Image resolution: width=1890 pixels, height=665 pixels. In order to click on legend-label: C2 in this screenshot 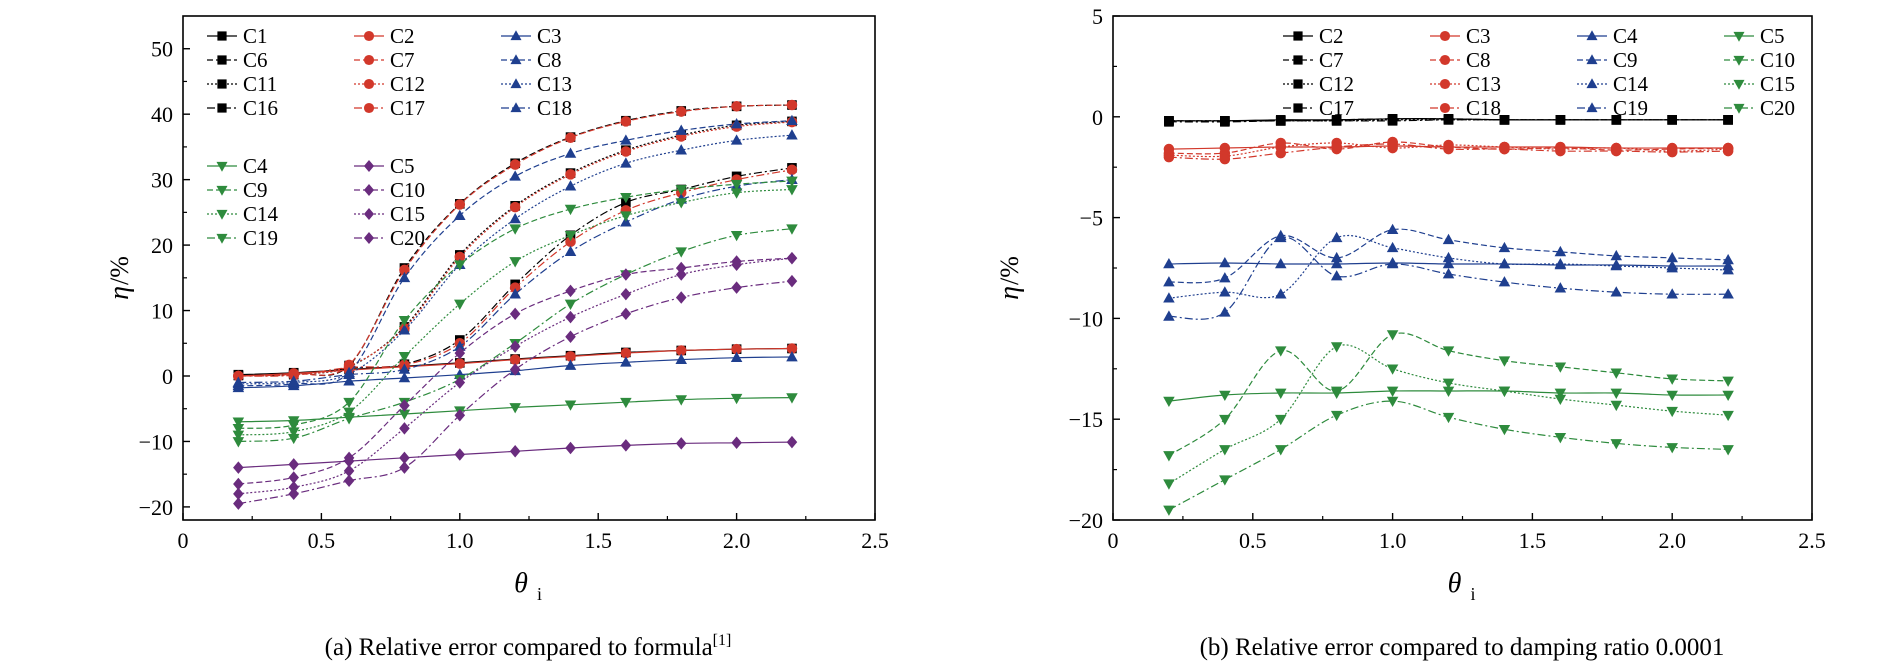, I will do `click(1331, 36)`.